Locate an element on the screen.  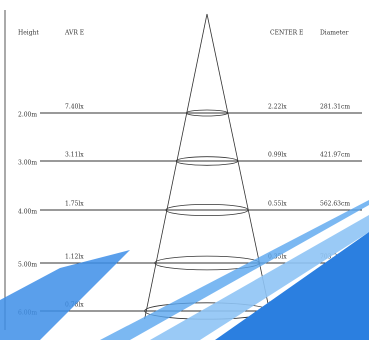
center-label: 0.35lx is located at coordinates (277, 257).